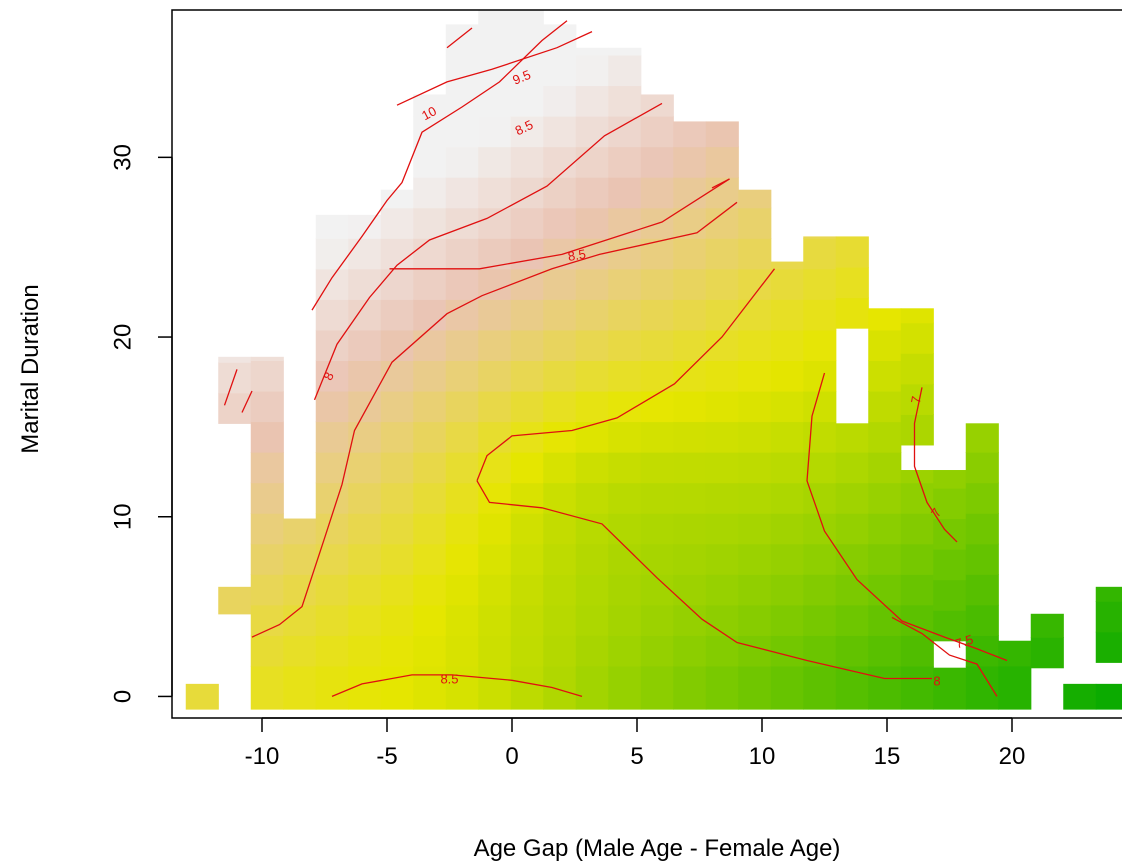 The width and height of the screenshot is (1122, 868). I want to click on y-tick-label: 20, so click(122, 337).